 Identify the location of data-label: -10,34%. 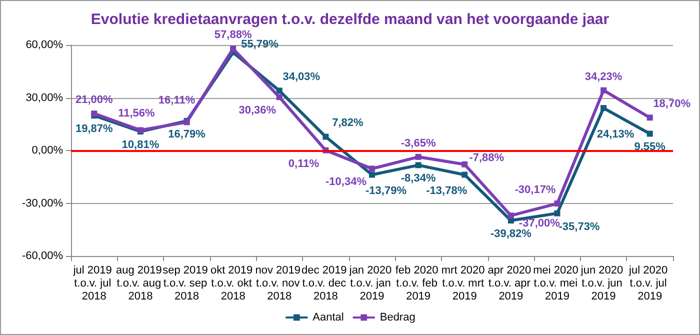
(346, 182).